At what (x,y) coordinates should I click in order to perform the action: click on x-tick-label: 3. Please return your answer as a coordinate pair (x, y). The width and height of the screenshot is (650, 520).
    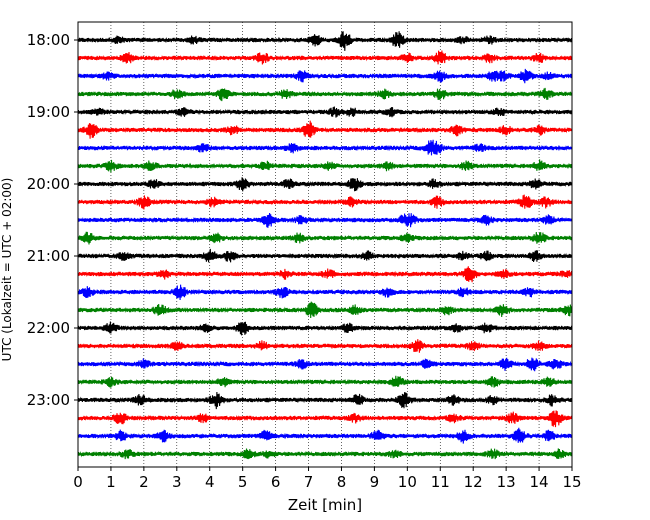
    Looking at the image, I should click on (177, 482).